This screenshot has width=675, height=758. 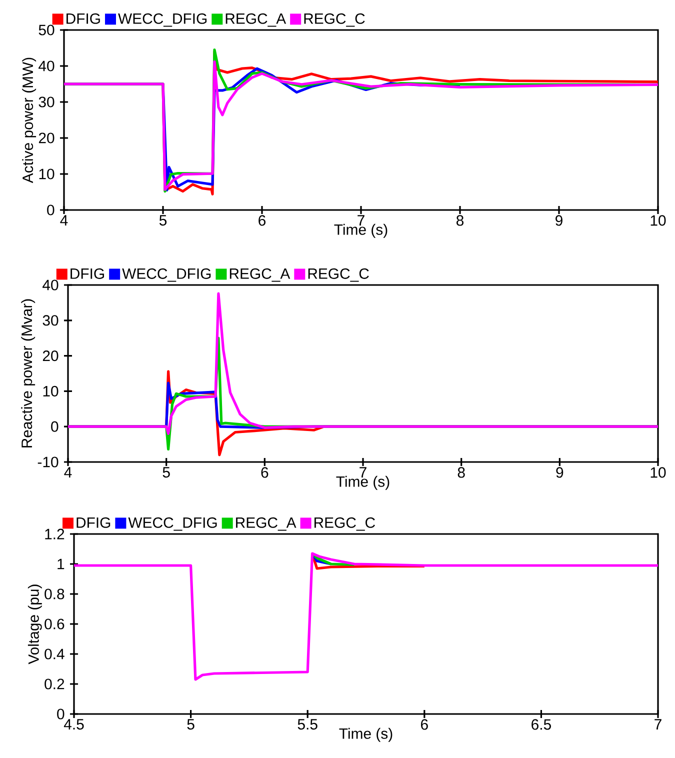 What do you see at coordinates (54, 594) in the screenshot?
I see `y-tick-label: 0.8` at bounding box center [54, 594].